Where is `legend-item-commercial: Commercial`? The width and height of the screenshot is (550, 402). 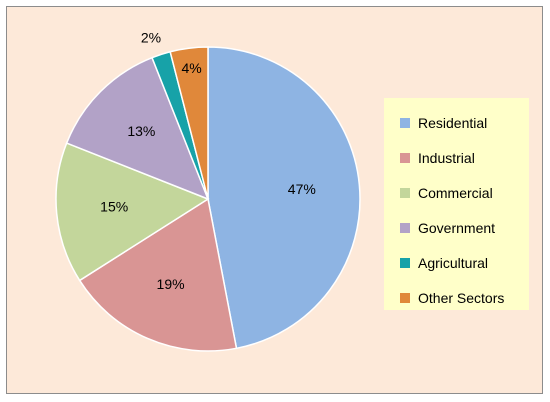 legend-item-commercial: Commercial is located at coordinates (456, 192).